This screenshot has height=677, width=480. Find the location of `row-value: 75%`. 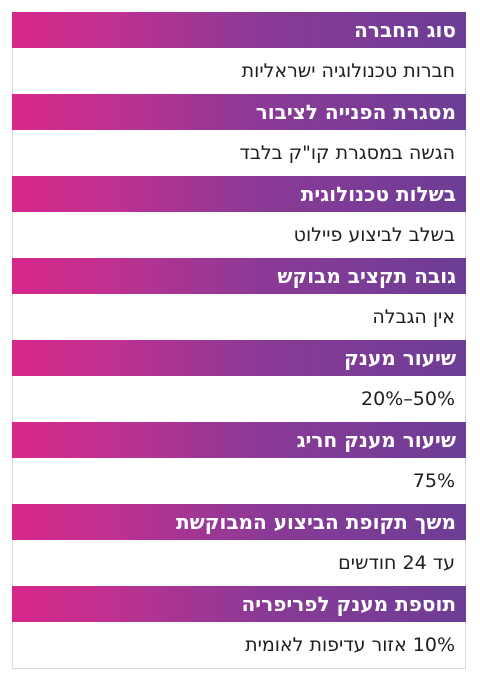

row-value: 75% is located at coordinates (239, 481).